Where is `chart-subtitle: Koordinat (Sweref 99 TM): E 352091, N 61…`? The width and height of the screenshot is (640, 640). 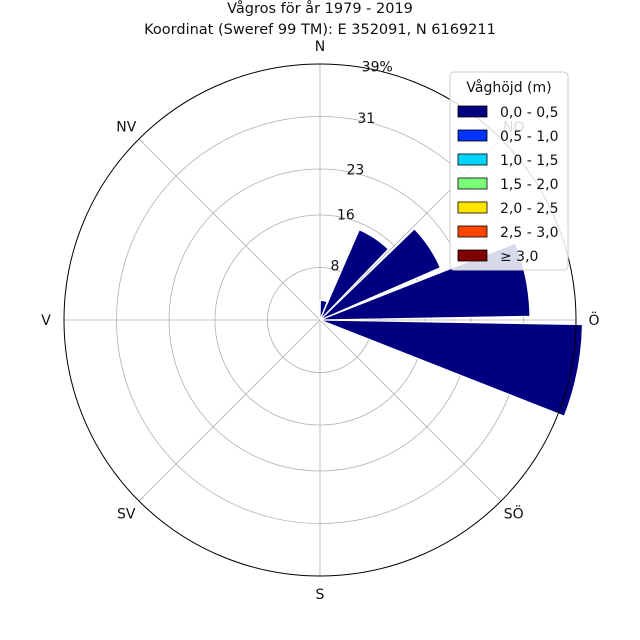 chart-subtitle: Koordinat (Sweref 99 TM): E 352091, N 61… is located at coordinates (320, 30).